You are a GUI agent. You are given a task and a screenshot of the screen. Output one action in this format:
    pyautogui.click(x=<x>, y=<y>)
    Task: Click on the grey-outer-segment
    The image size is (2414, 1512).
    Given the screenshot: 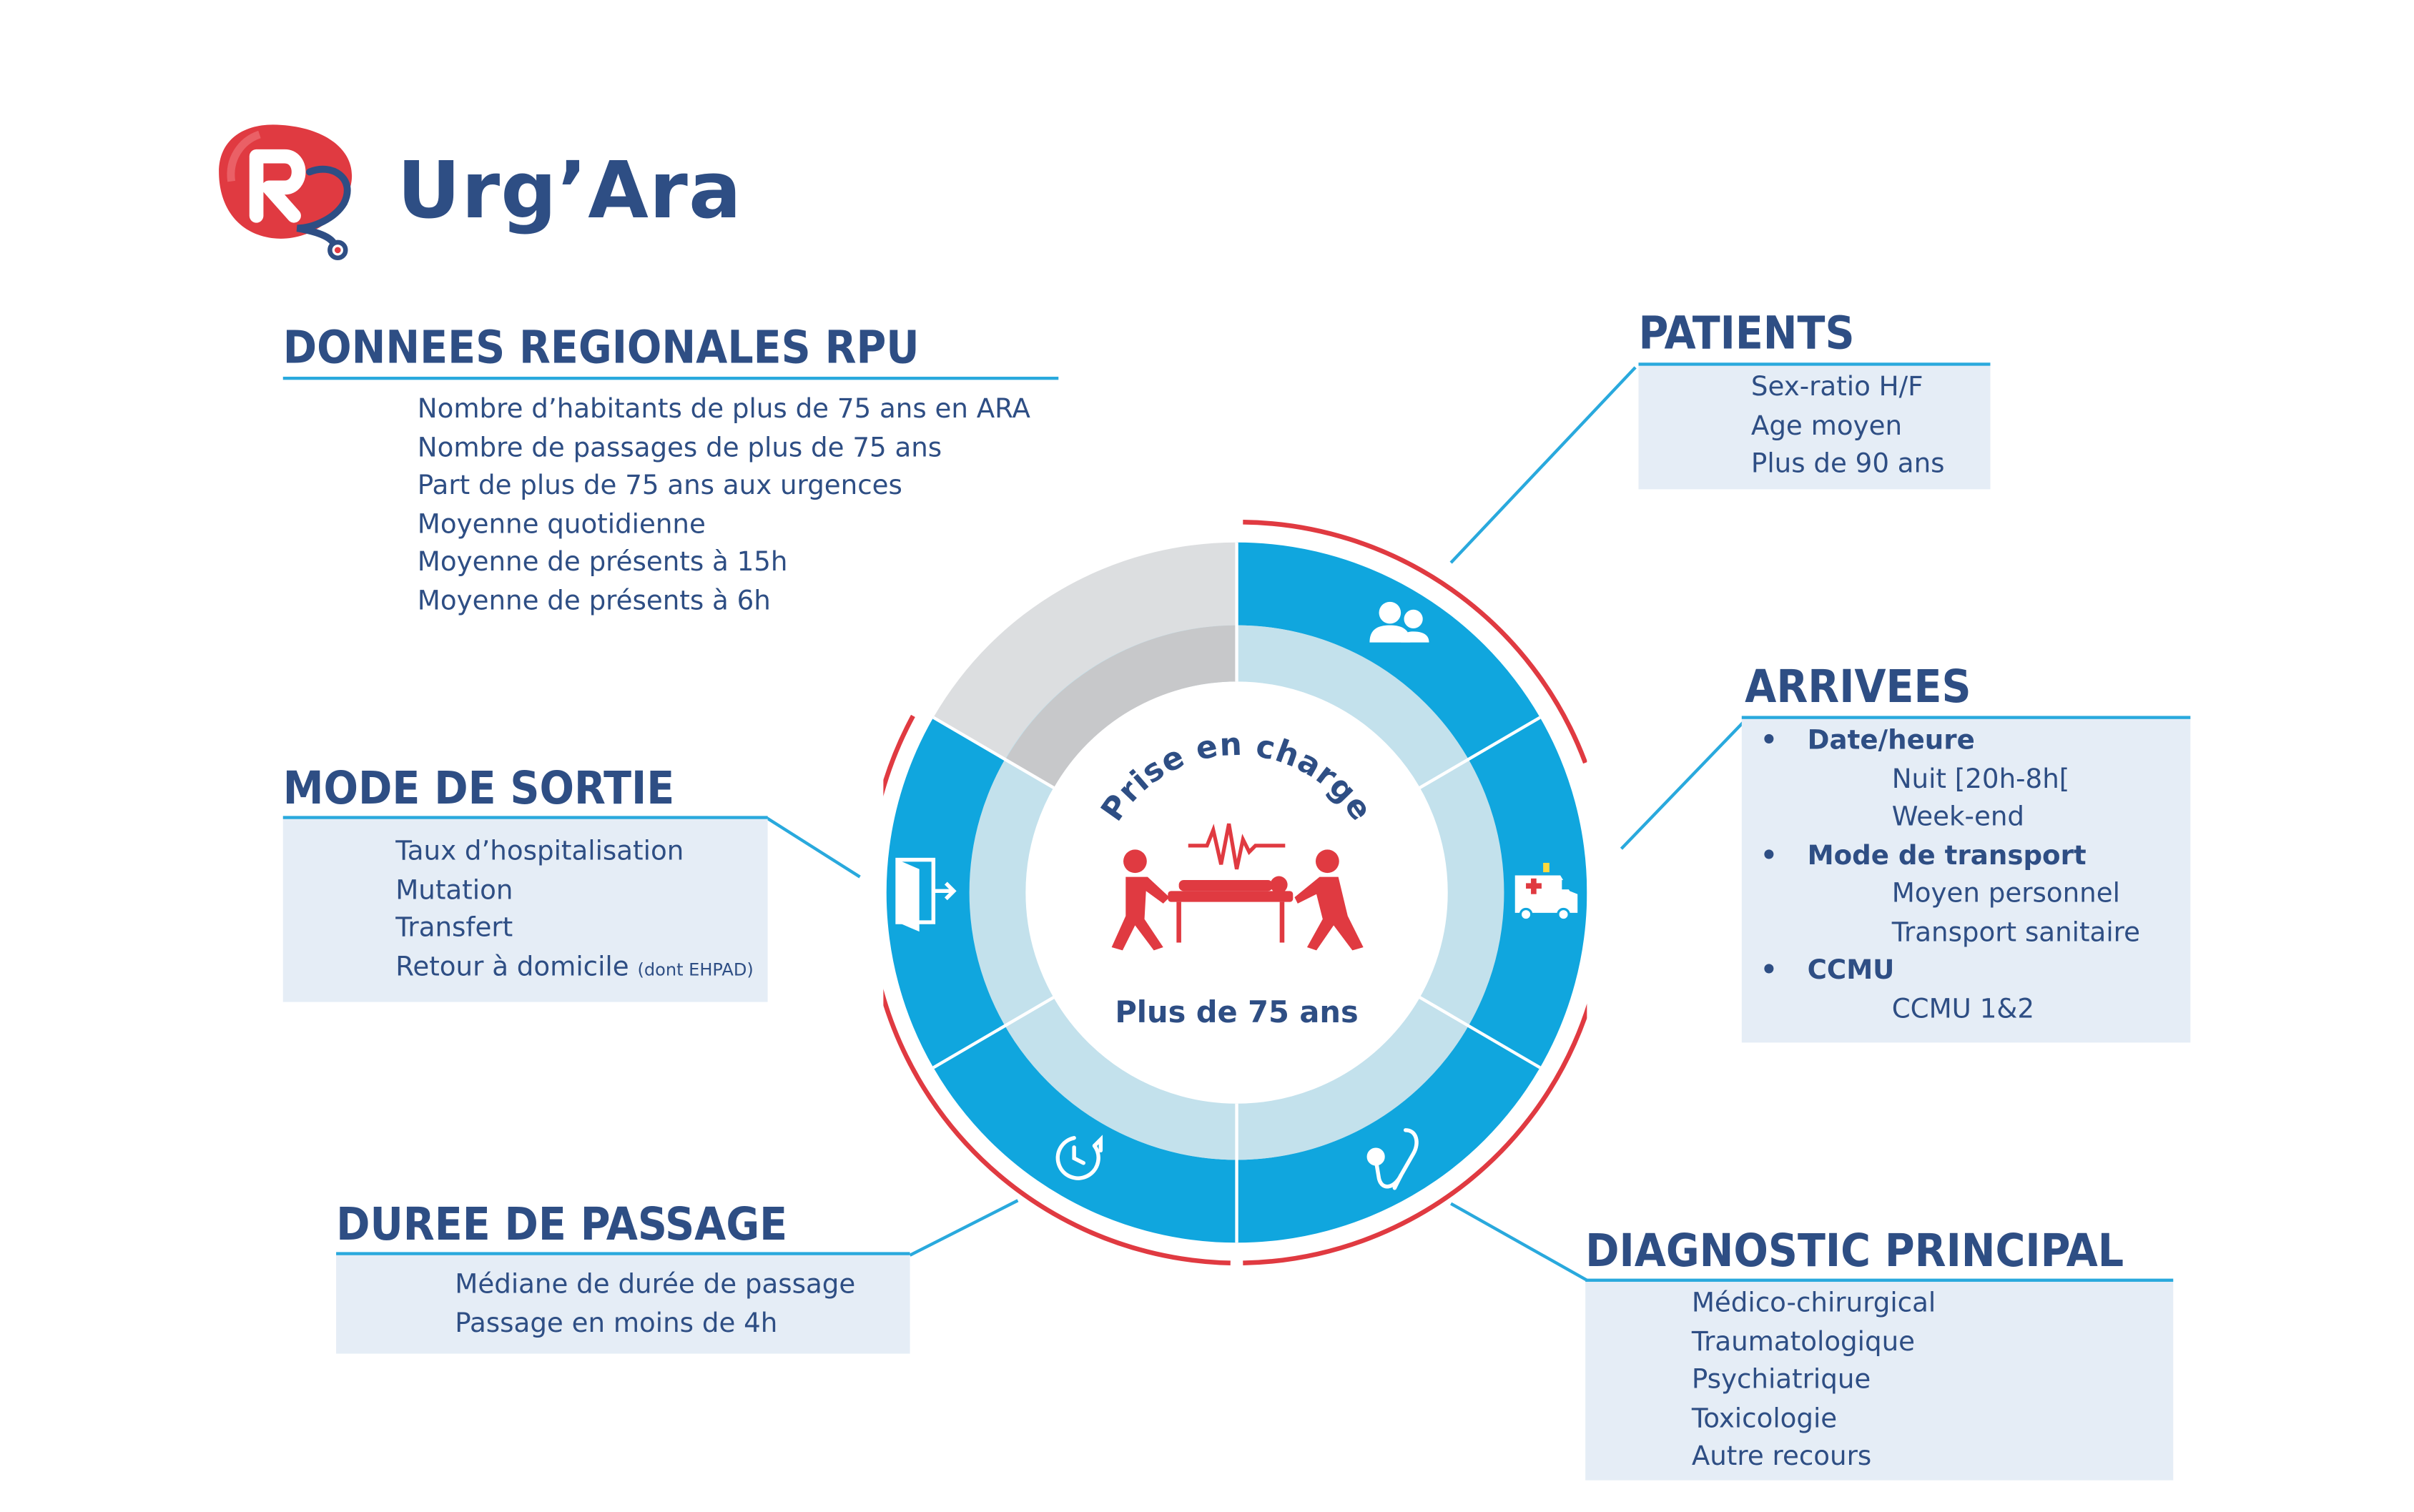 What is the action you would take?
    pyautogui.click(x=1085, y=651)
    